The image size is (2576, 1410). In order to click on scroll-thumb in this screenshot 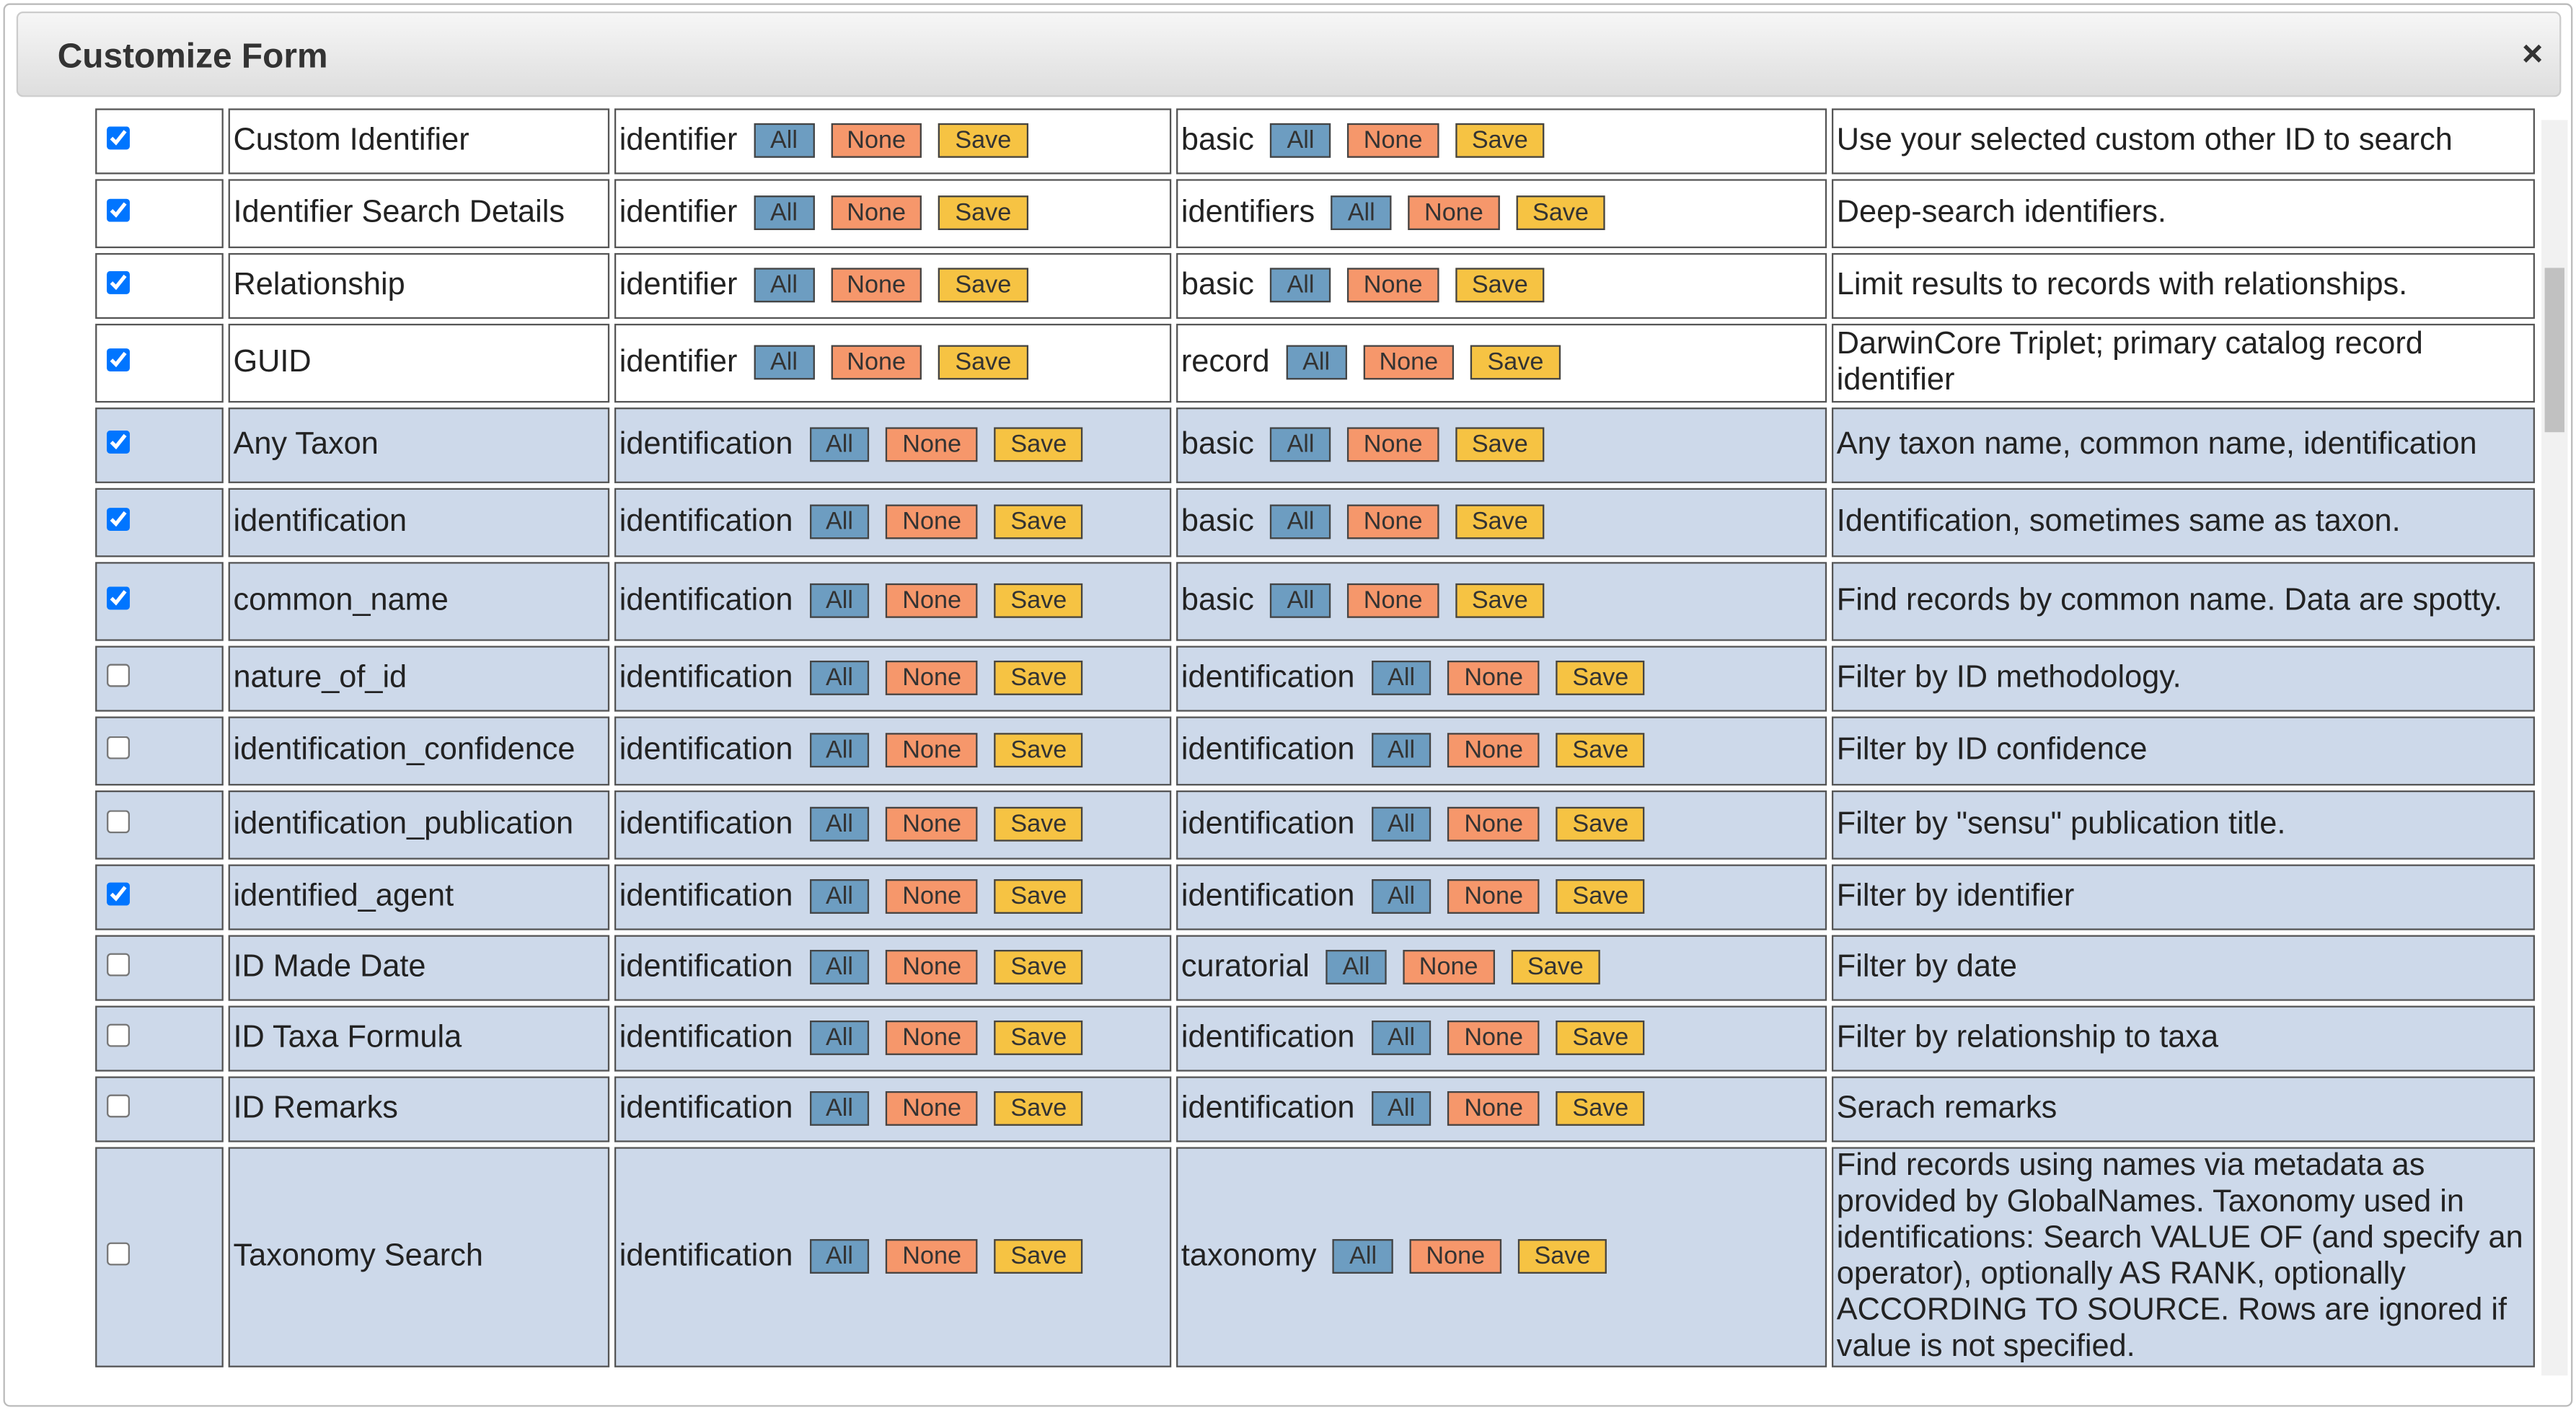, I will do `click(2554, 350)`.